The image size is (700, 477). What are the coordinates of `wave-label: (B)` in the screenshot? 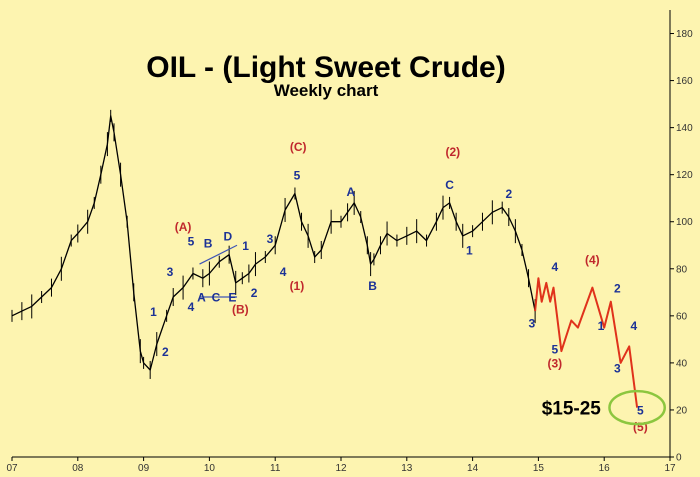 It's located at (240, 309).